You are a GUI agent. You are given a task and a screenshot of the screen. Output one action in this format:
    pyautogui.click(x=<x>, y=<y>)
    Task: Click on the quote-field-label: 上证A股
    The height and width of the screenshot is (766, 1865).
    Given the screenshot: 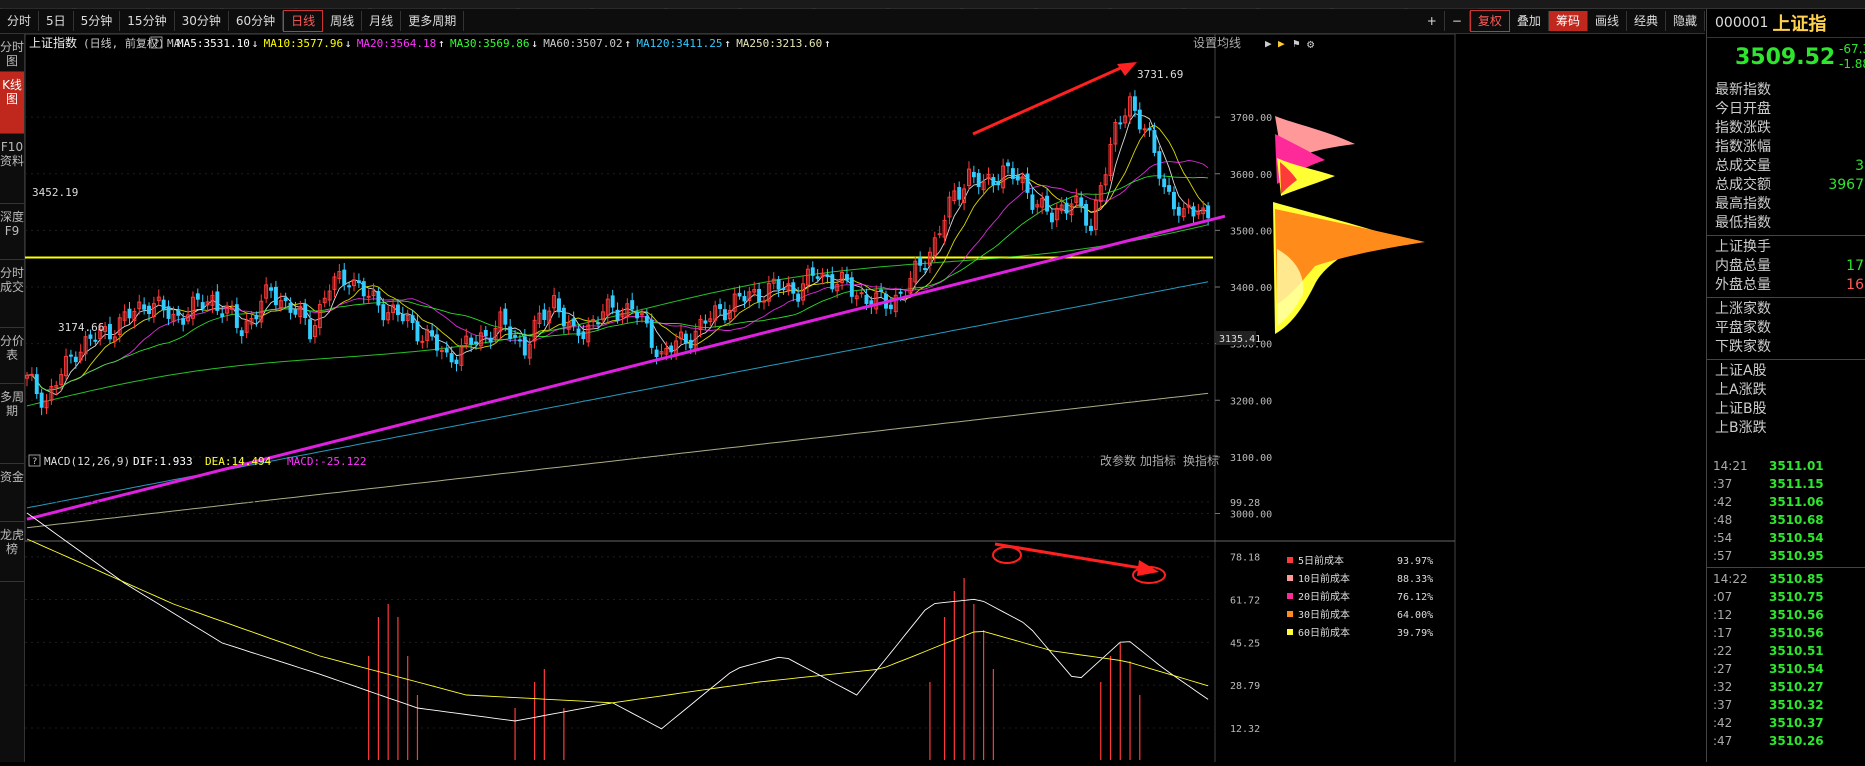 What is the action you would take?
    pyautogui.click(x=1741, y=371)
    